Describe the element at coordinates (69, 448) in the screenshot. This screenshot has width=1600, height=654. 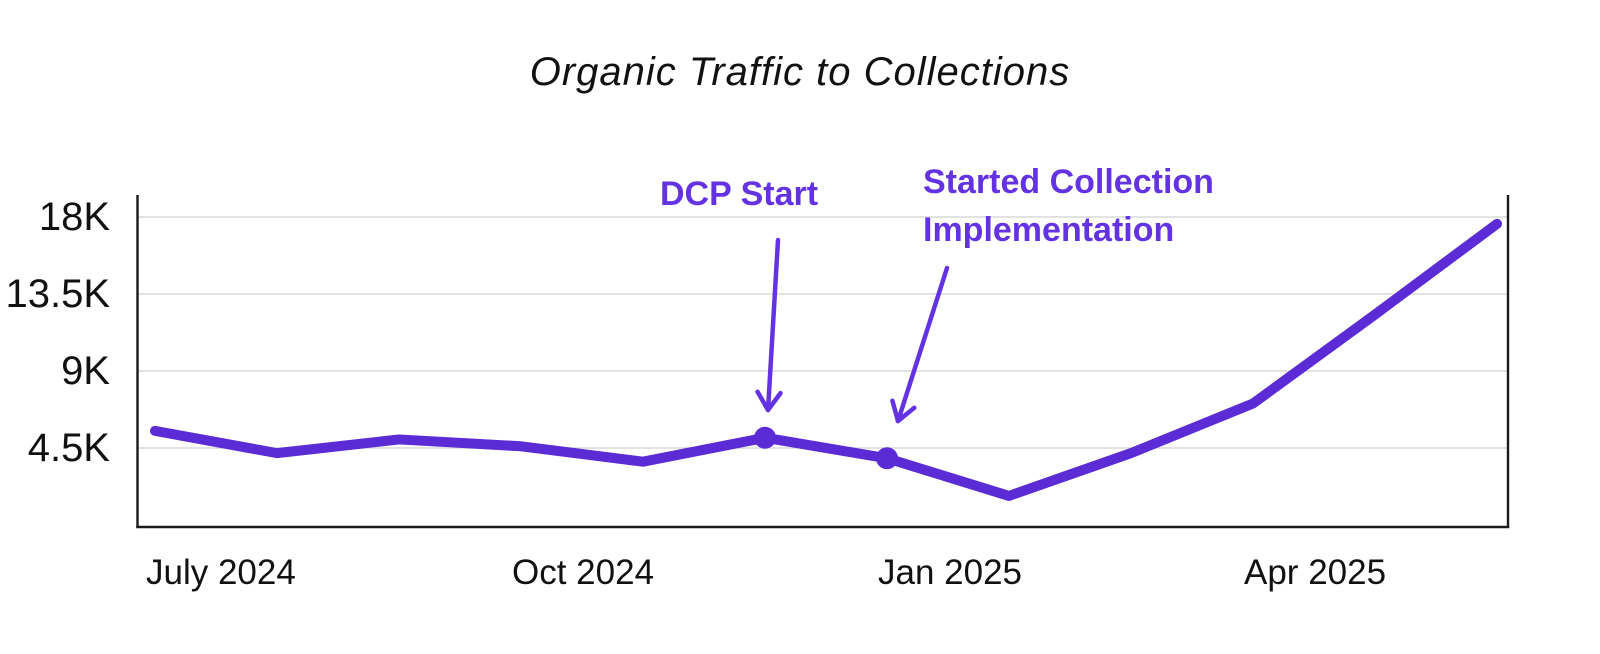
I see `y-tick-label: 4.5K` at that location.